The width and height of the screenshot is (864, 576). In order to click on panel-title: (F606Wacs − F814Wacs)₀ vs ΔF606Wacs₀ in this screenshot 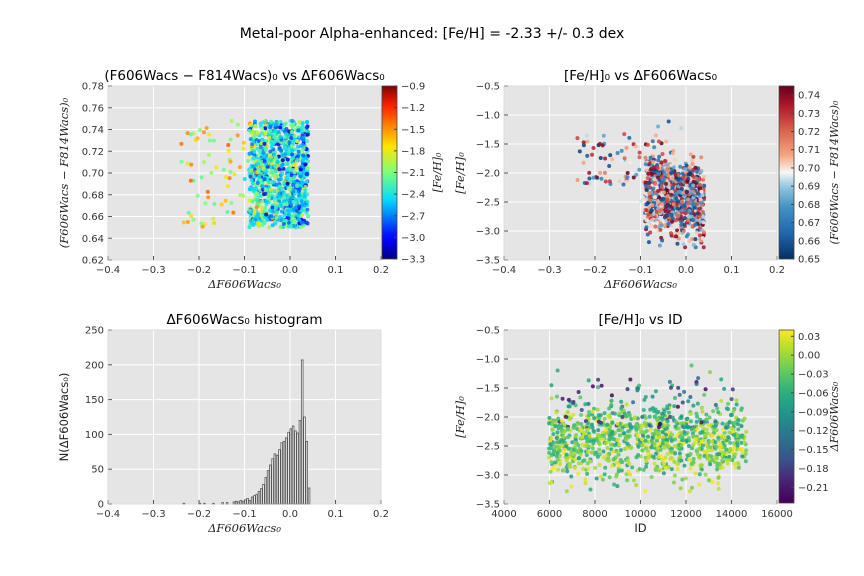, I will do `click(244, 76)`.